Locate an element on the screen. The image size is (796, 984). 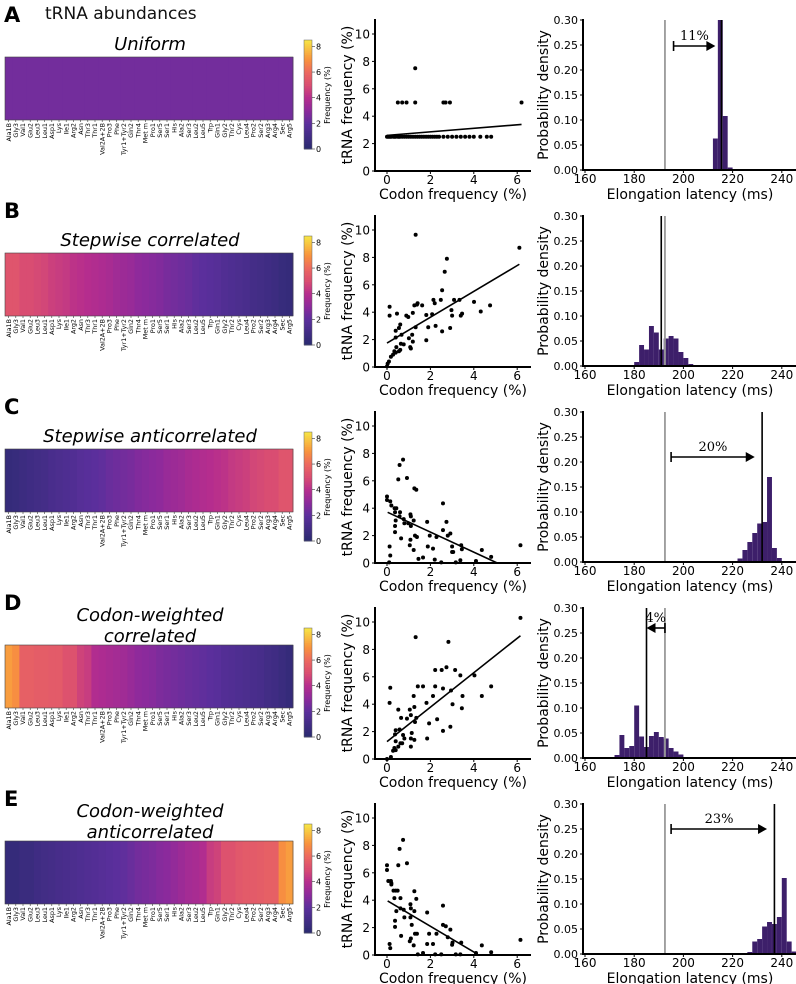
shift-percent-label: 23% is located at coordinates (719, 819).